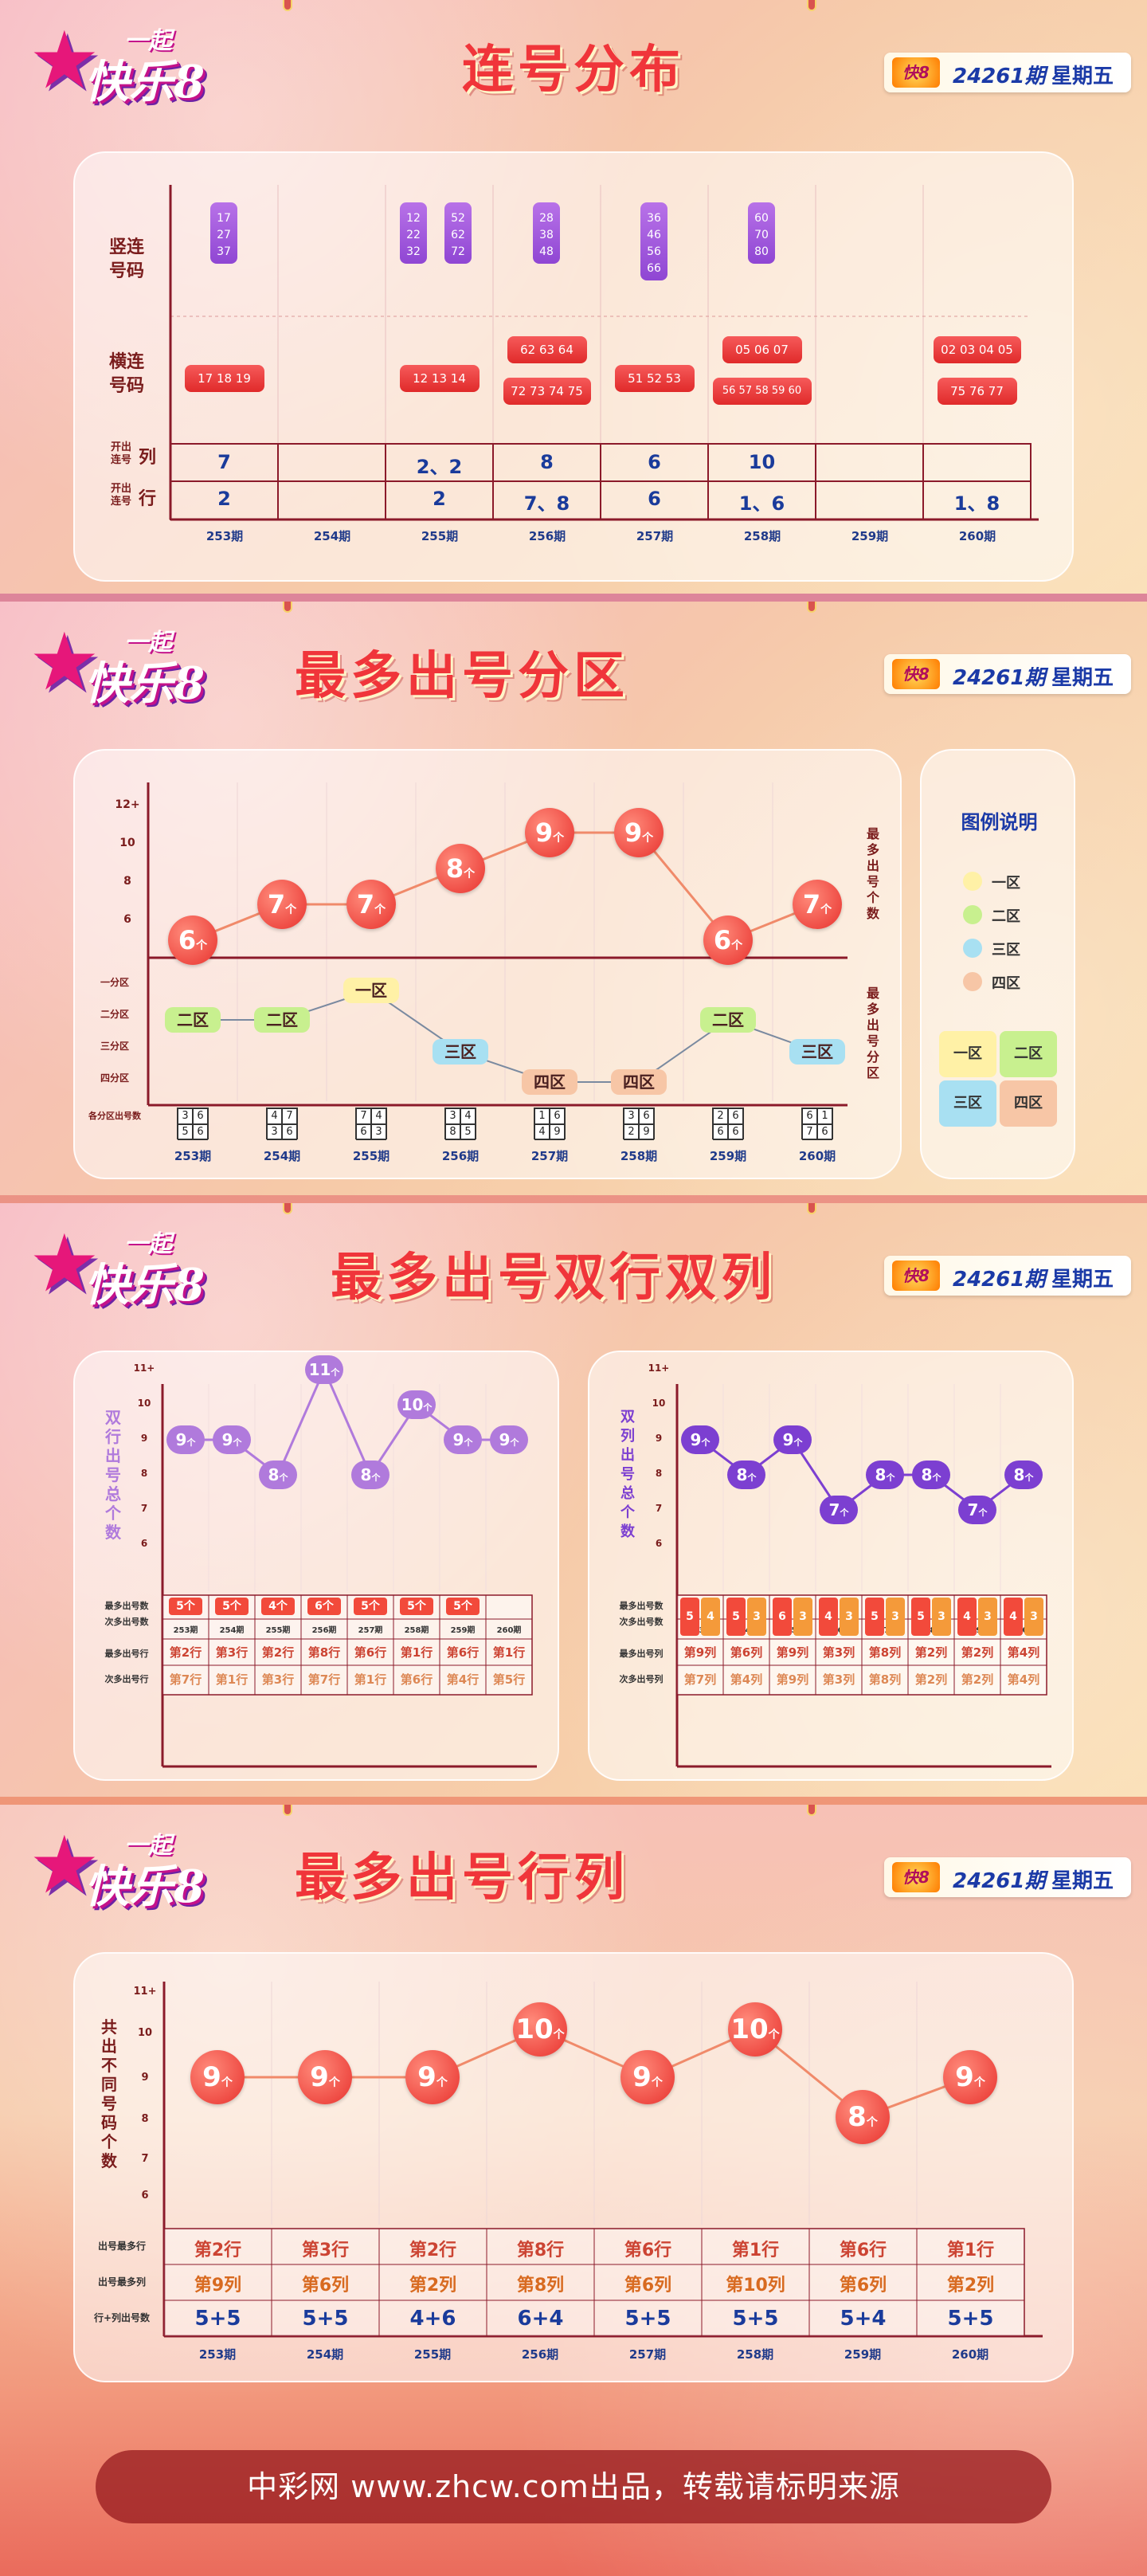  Describe the element at coordinates (761, 503) in the screenshot. I see `row-count: 1、6` at that location.